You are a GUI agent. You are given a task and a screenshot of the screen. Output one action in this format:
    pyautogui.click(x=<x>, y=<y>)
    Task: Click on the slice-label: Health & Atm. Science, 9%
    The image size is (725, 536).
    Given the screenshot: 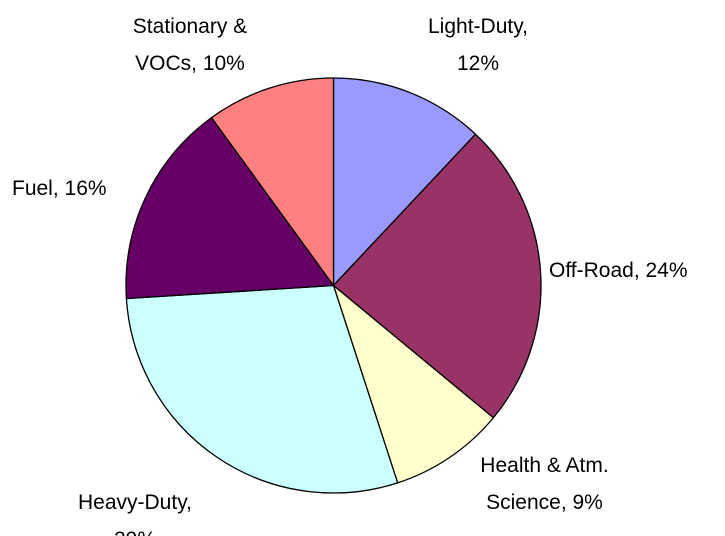 What is the action you would take?
    pyautogui.click(x=544, y=484)
    